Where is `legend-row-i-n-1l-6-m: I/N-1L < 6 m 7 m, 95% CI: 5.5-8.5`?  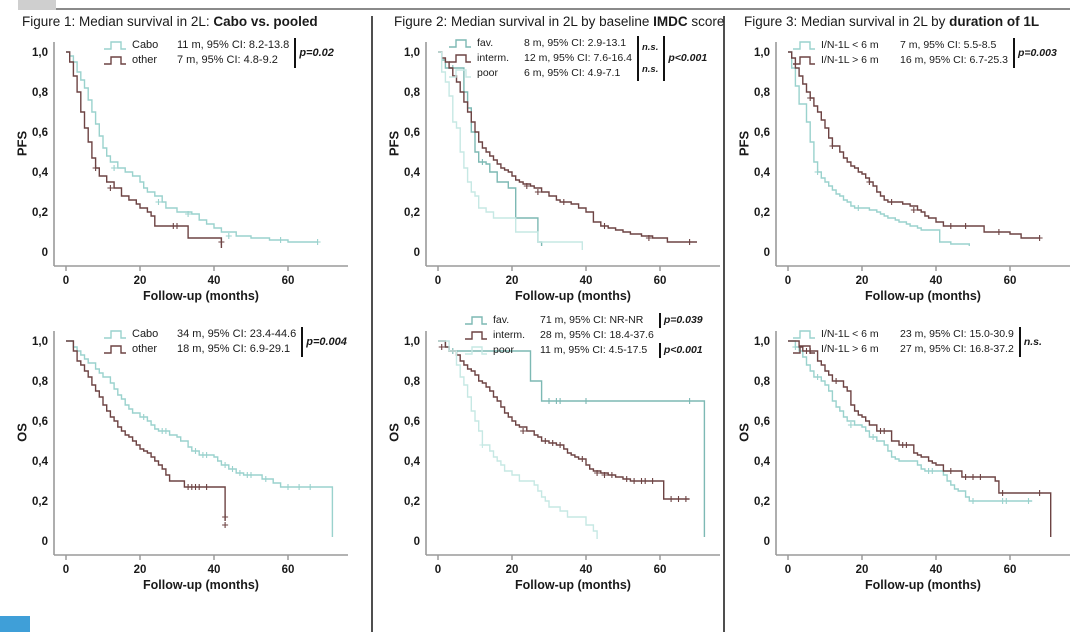 legend-row-i-n-1l-6-m: I/N-1L < 6 m 7 m, 95% CI: 5.5-8.5 is located at coordinates (900, 45).